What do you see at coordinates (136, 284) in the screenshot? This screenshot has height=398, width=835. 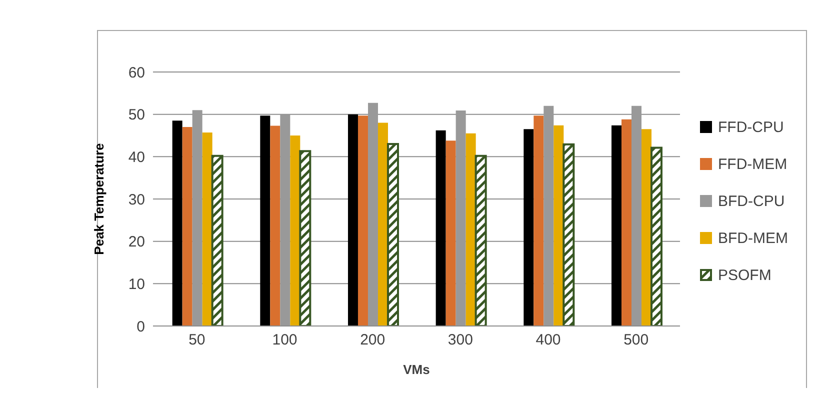 I see `y-tick-label: 10` at bounding box center [136, 284].